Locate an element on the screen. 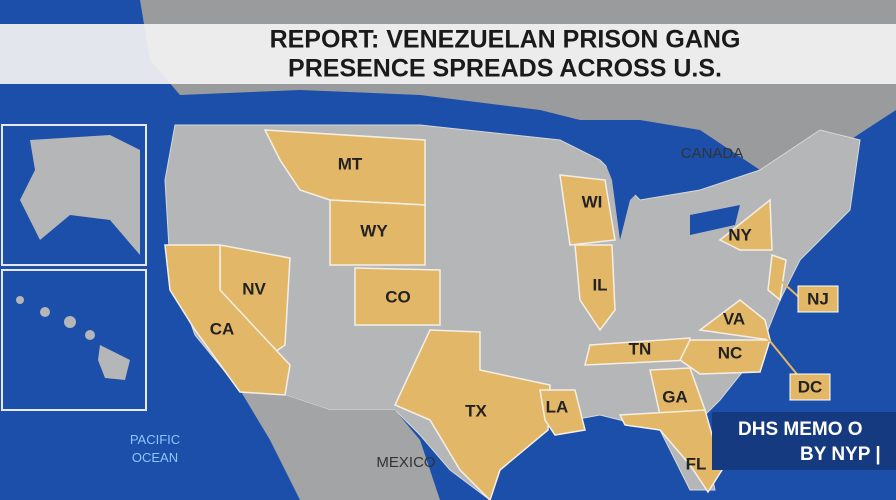 The height and width of the screenshot is (500, 896). state-label: NC is located at coordinates (730, 352).